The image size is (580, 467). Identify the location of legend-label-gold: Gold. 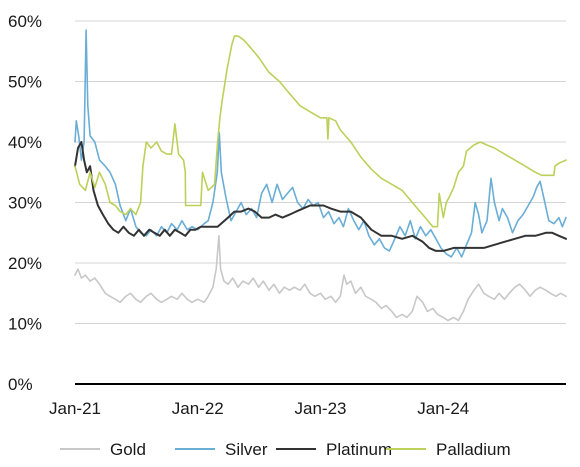
(128, 449).